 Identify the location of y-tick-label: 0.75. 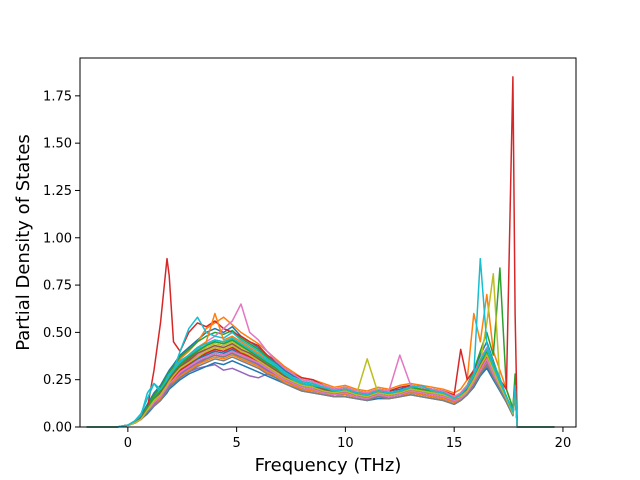
(57, 286).